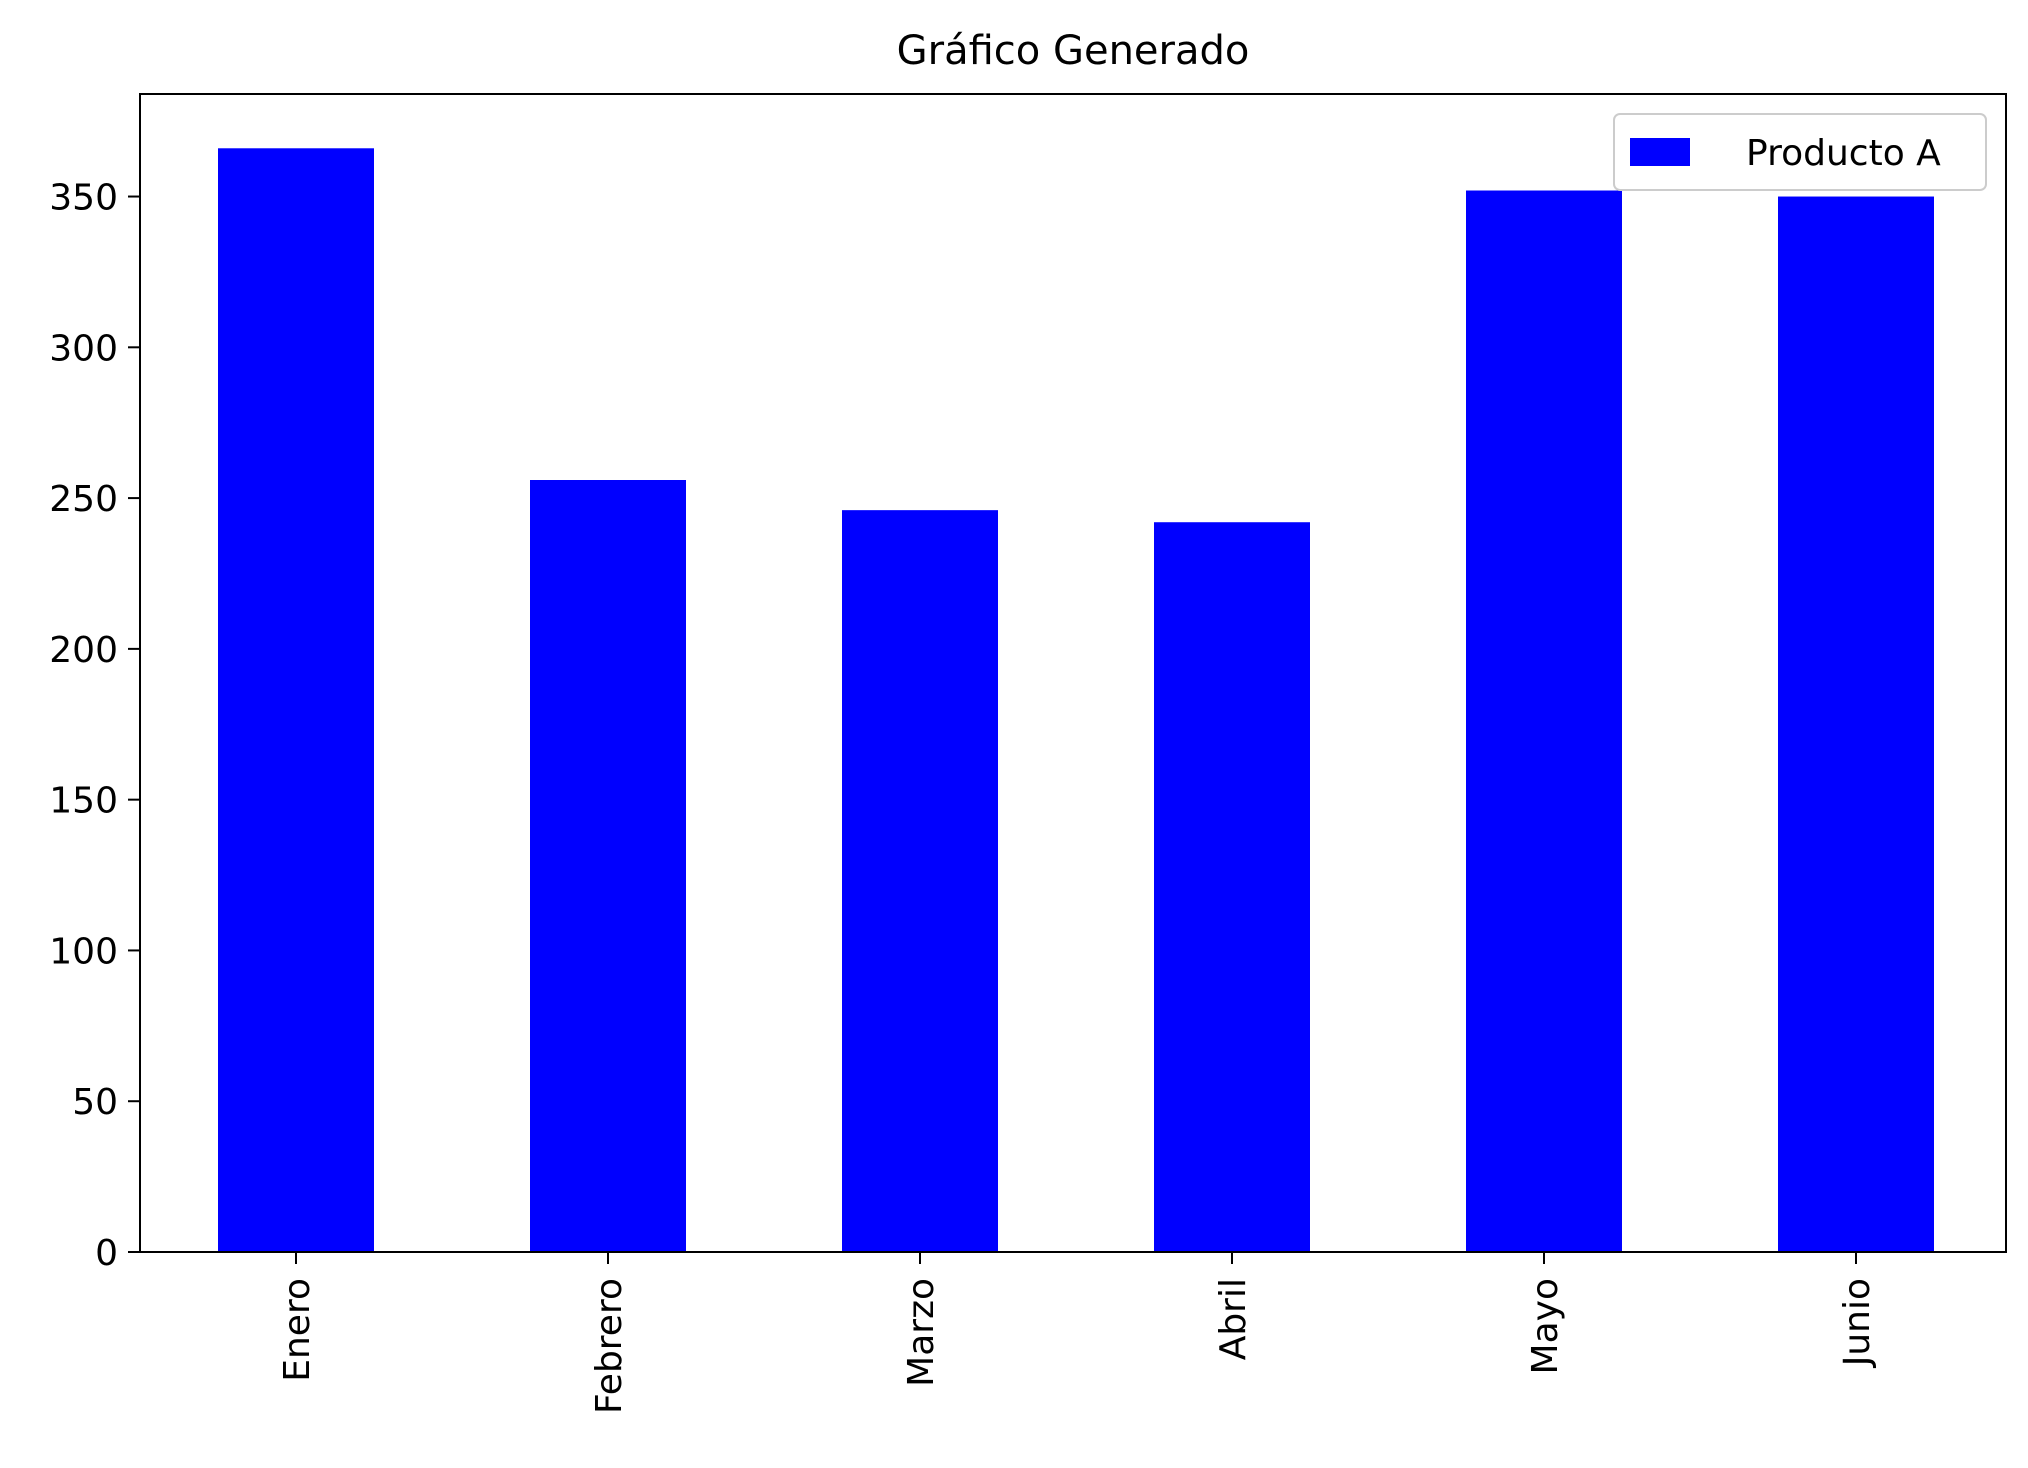 The width and height of the screenshot is (2028, 1468). Describe the element at coordinates (94, 726) in the screenshot. I see `y-axis: 0 50 100 150 200 250 300 350` at that location.